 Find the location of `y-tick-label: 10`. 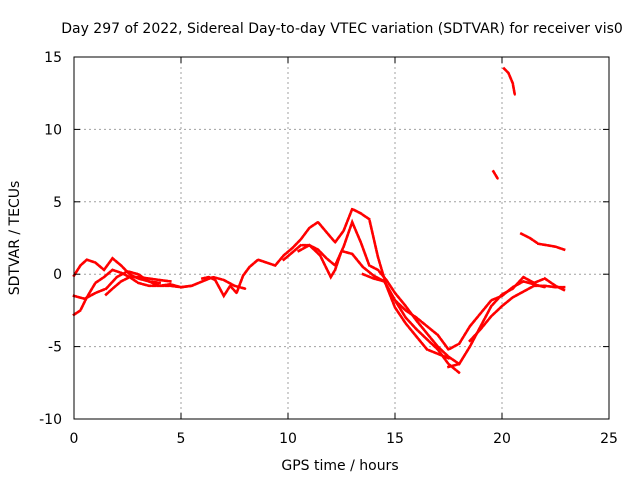

y-tick-label: 10 is located at coordinates (53, 130).